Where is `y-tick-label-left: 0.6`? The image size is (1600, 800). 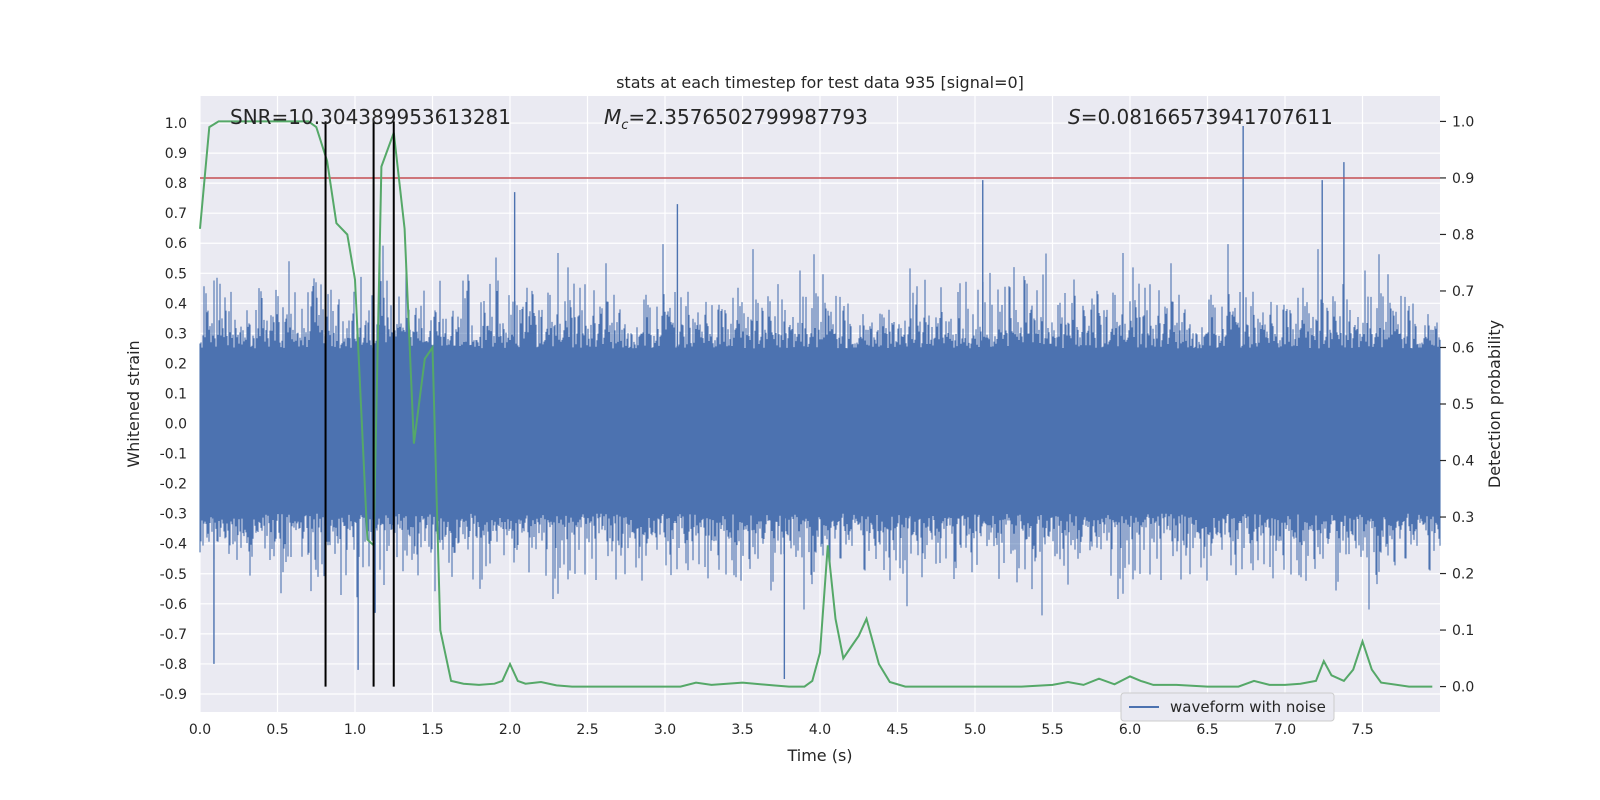
y-tick-label-left: 0.6 is located at coordinates (176, 244).